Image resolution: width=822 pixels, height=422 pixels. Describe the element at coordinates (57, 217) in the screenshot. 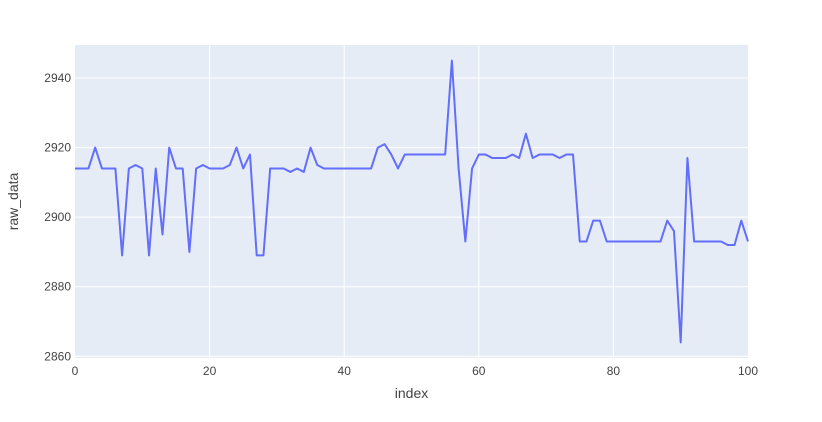

I see `y-tick-label: 2900` at that location.